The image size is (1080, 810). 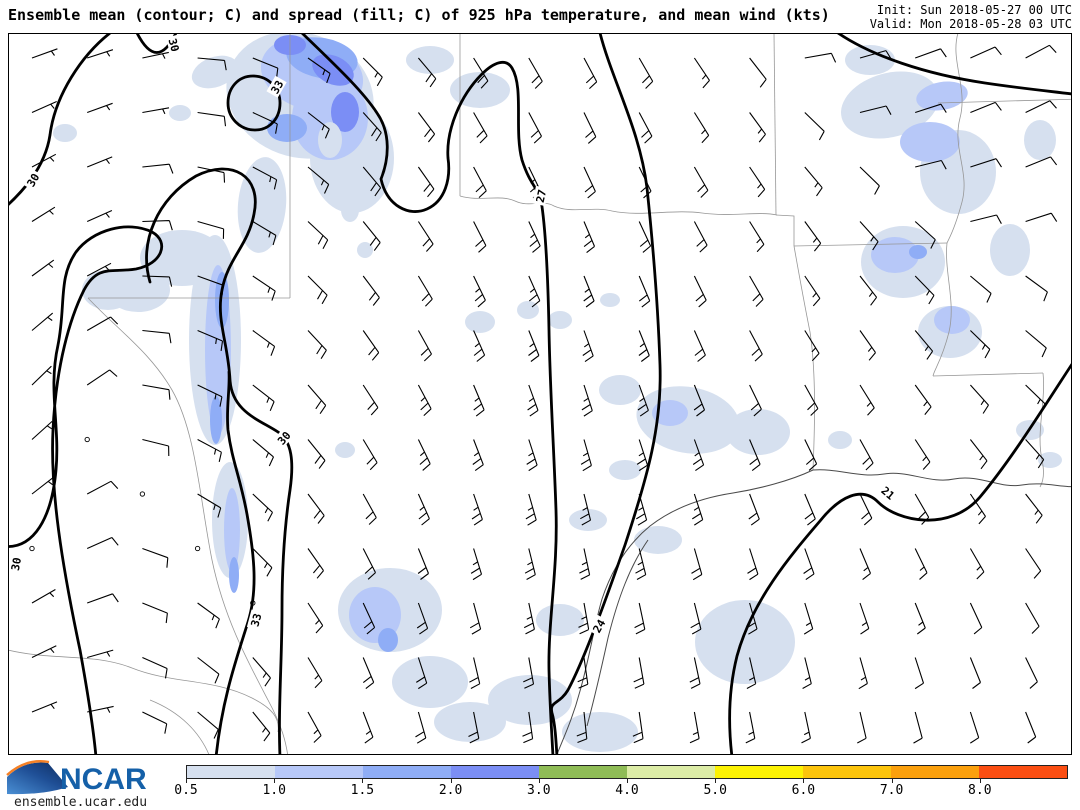 I want to click on ncar-logo: NCAR, so click(x=76, y=778).